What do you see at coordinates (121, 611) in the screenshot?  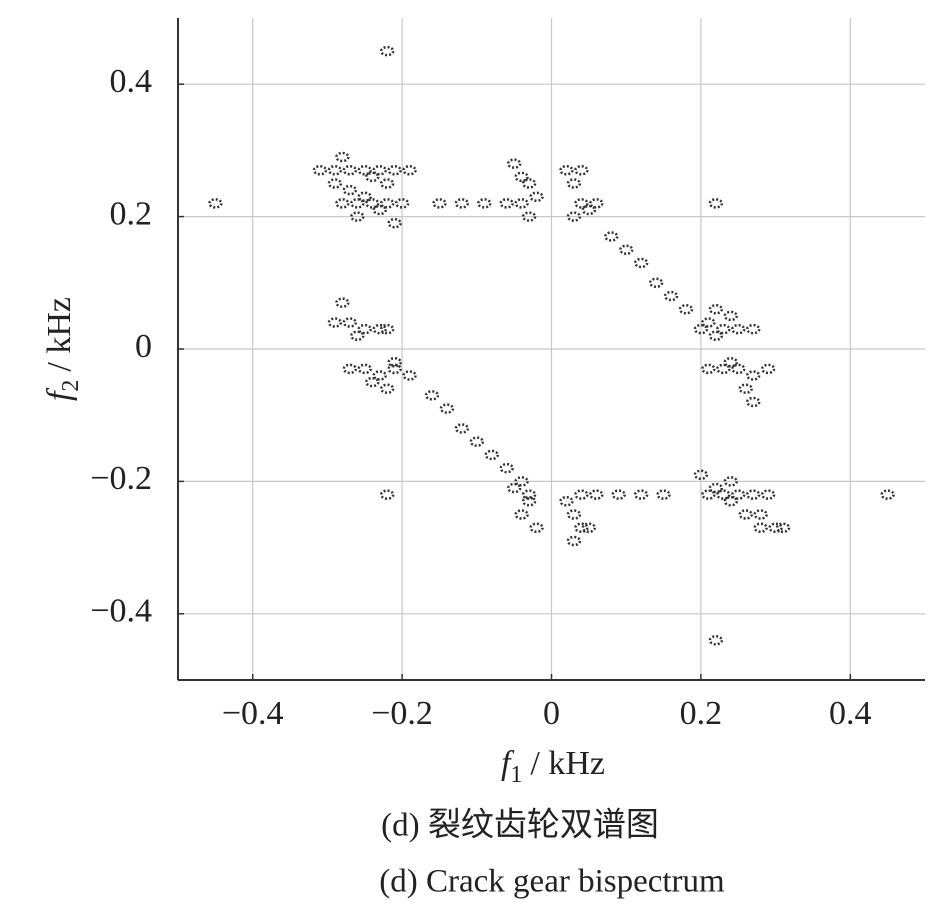 I see `y-tick-label: −0.4` at bounding box center [121, 611].